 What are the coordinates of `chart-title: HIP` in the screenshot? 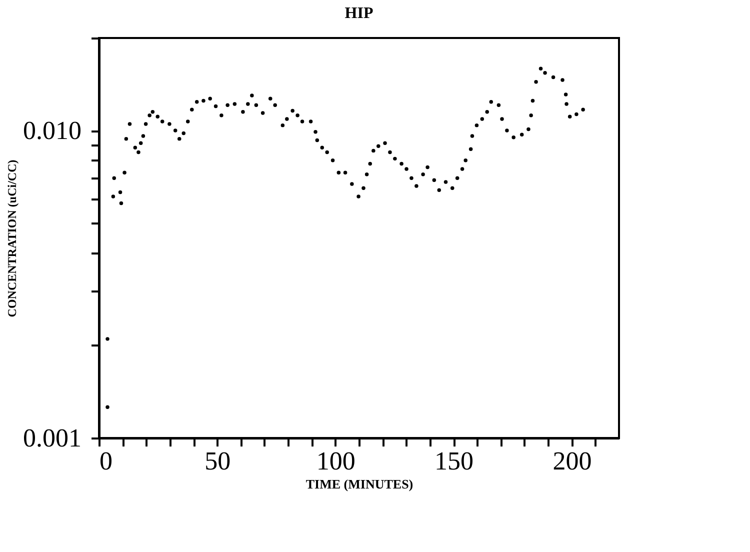 It's located at (359, 13).